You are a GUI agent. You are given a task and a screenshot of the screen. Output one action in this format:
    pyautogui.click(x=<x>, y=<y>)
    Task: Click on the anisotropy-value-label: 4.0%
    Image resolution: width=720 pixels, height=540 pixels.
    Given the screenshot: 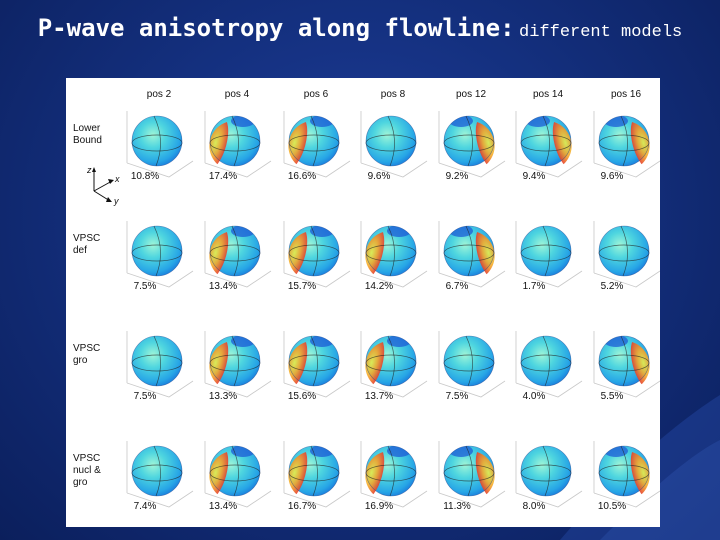 What is the action you would take?
    pyautogui.click(x=534, y=396)
    